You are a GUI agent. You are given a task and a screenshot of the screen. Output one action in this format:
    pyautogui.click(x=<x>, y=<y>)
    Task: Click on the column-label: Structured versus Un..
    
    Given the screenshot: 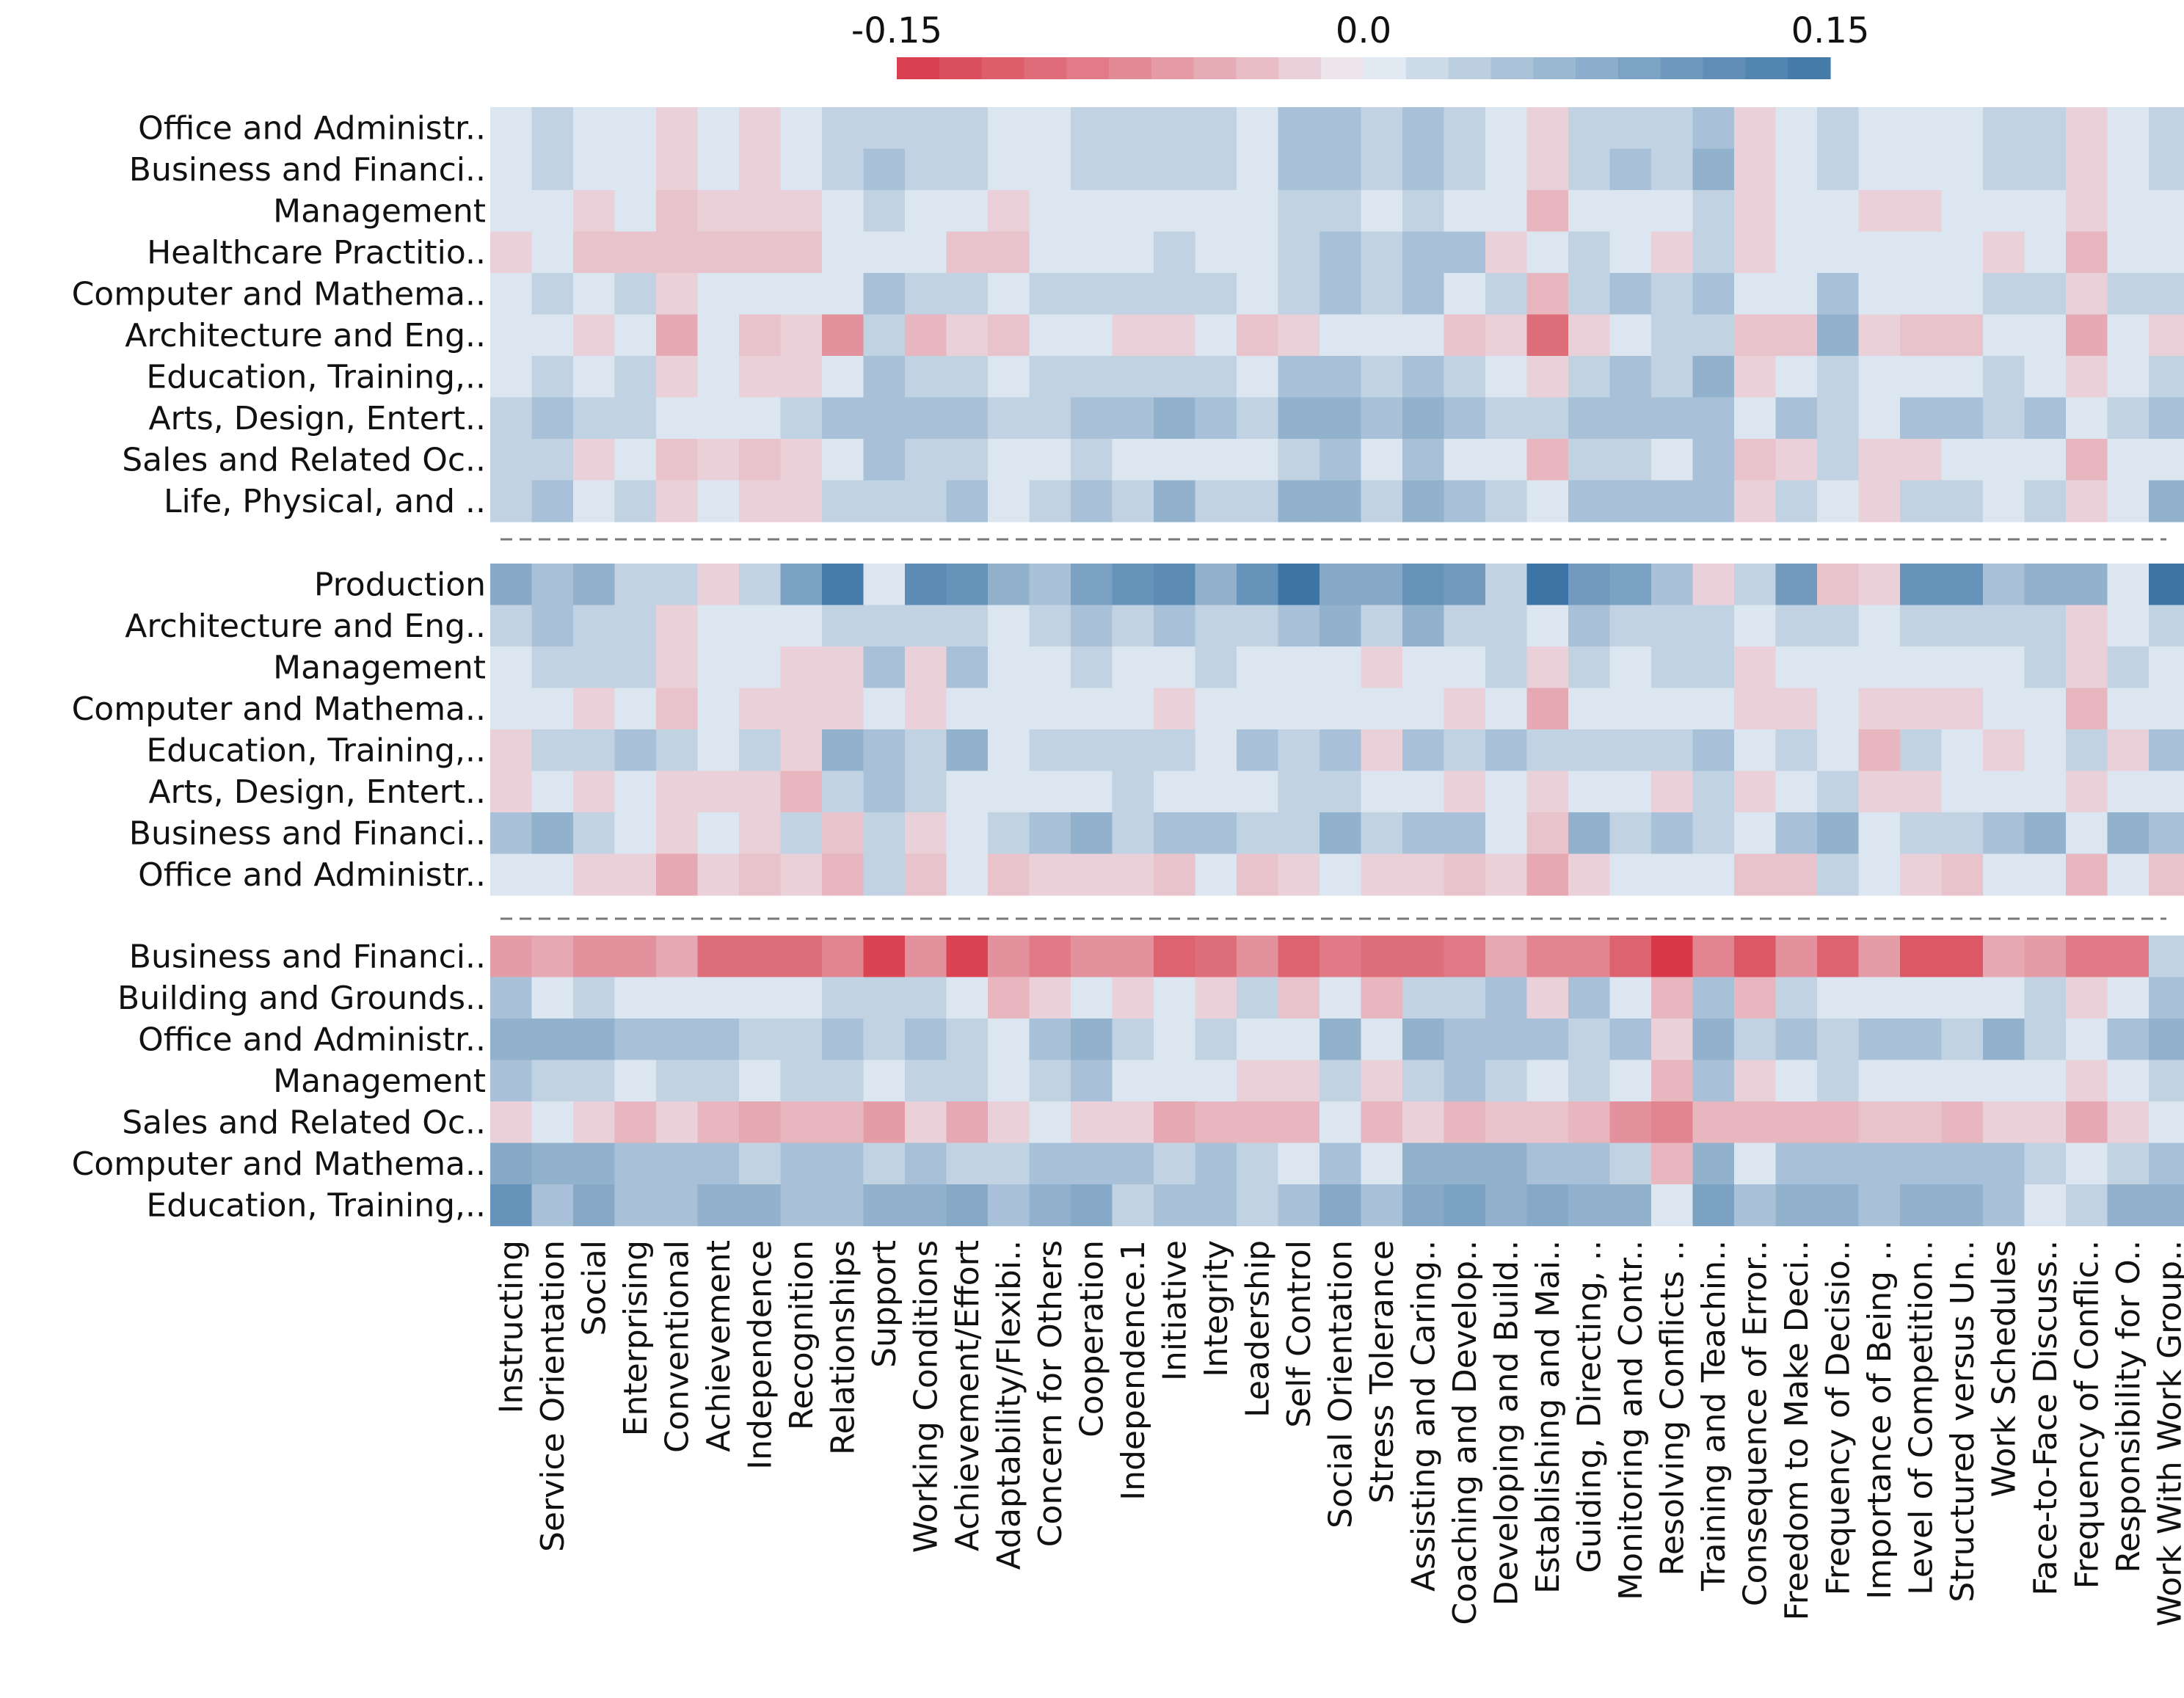 What is the action you would take?
    pyautogui.click(x=1963, y=1421)
    